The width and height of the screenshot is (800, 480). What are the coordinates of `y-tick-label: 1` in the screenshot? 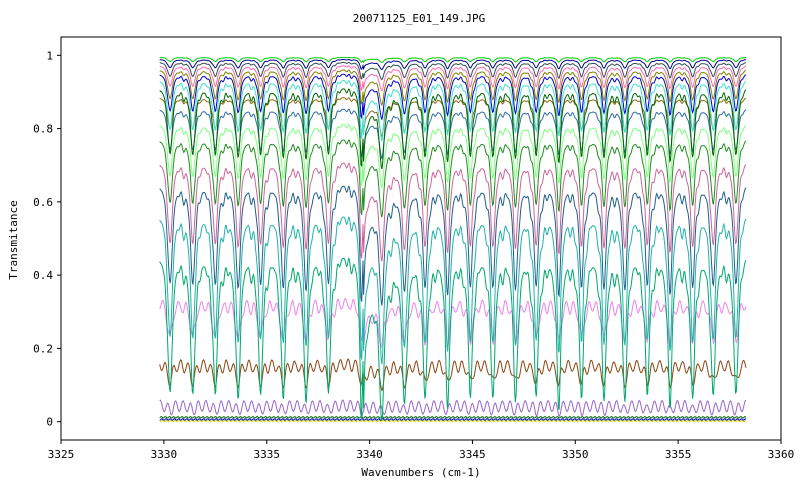 It's located at (49, 55).